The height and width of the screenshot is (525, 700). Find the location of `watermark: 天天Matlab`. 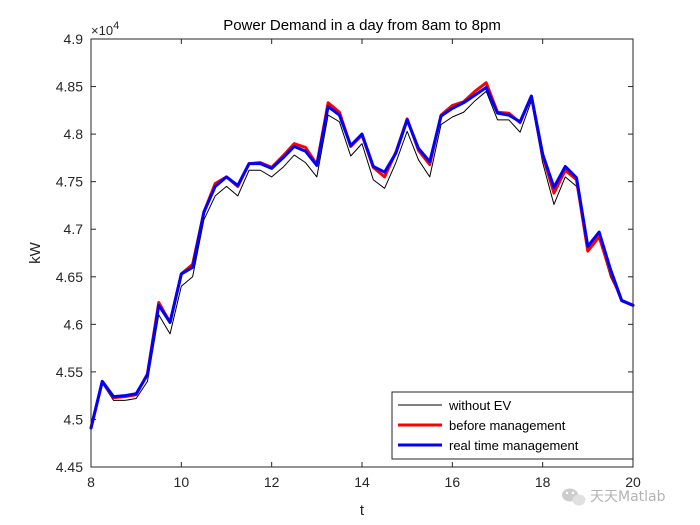

watermark: 天天Matlab is located at coordinates (614, 497).